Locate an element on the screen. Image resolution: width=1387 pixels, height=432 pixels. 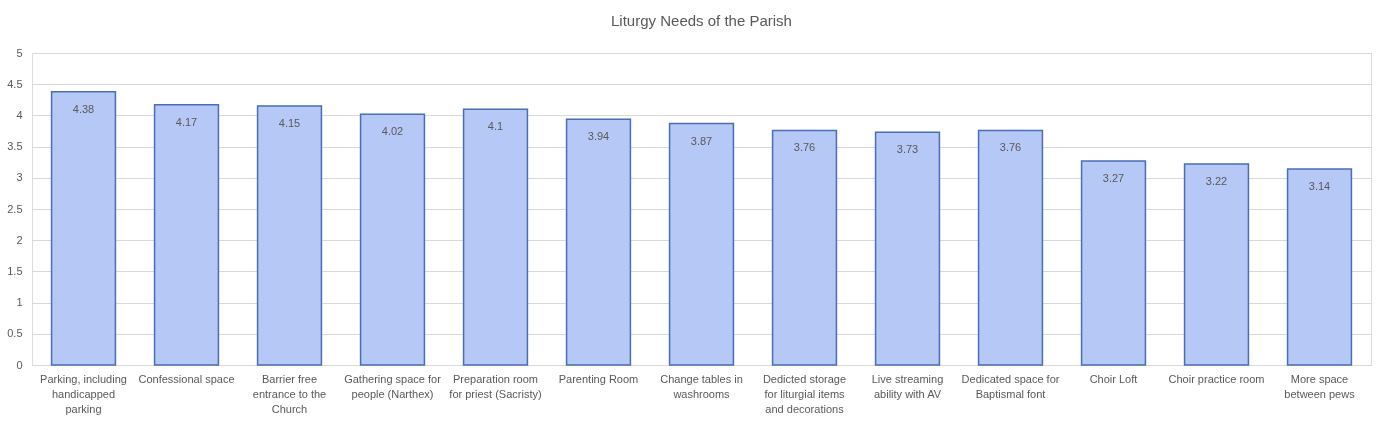
data-label: 4.38 is located at coordinates (83, 108).